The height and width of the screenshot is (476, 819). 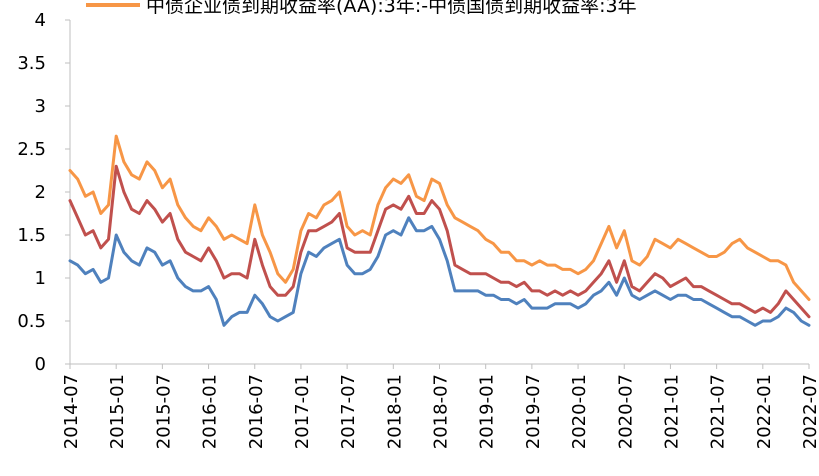 I want to click on legend-label: 中债企业债到期收益率(AA):3年:-中债国债到期收益率:3年, so click(x=391, y=8).